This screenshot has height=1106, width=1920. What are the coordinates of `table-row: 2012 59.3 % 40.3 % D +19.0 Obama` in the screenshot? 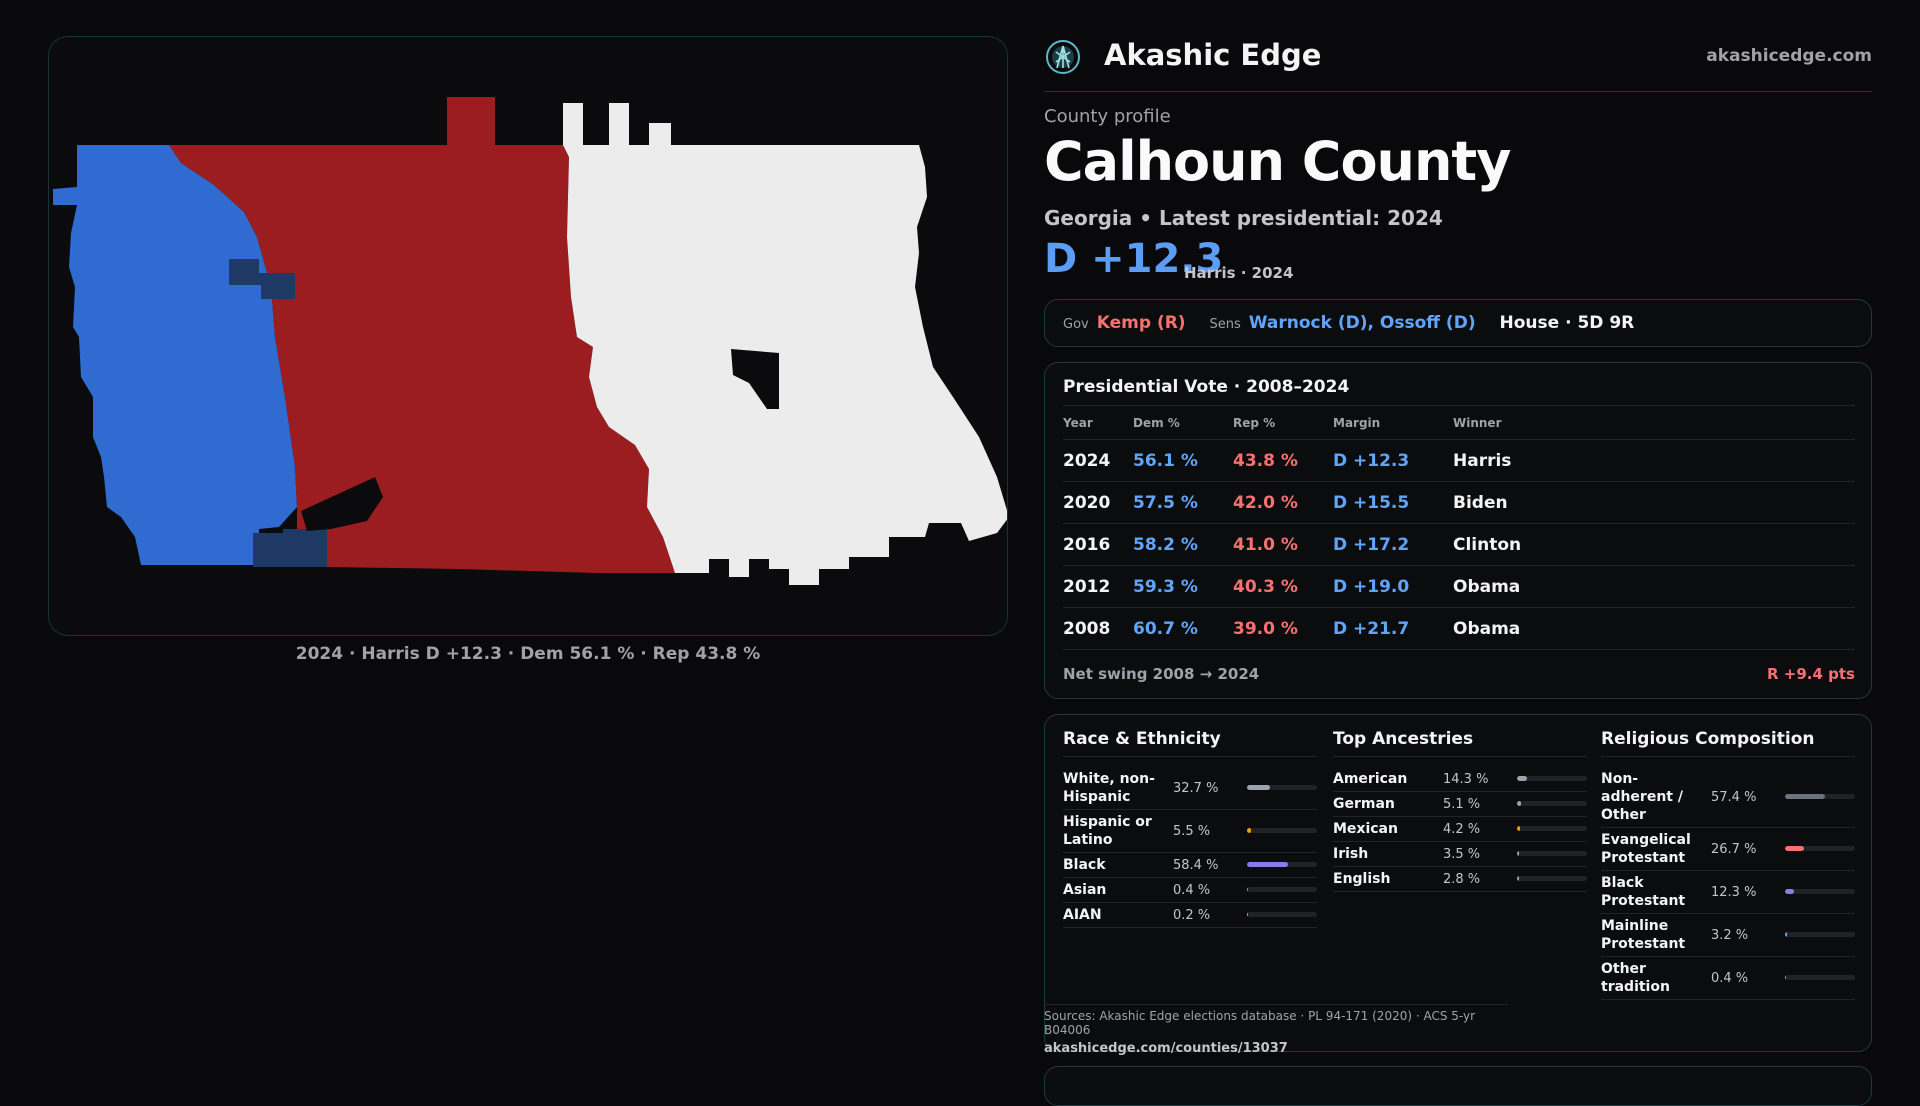 It's located at (1459, 586).